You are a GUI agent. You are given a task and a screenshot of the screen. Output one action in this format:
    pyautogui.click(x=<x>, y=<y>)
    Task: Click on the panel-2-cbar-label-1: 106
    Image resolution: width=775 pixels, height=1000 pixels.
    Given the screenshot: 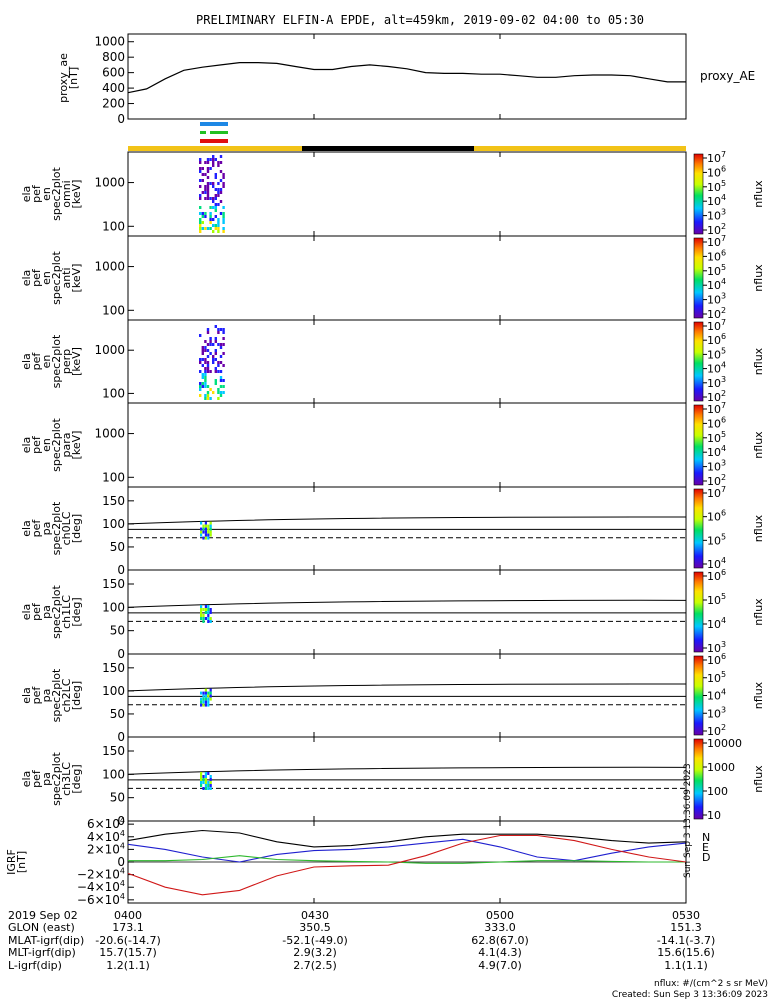 What is the action you would take?
    pyautogui.click(x=716, y=255)
    